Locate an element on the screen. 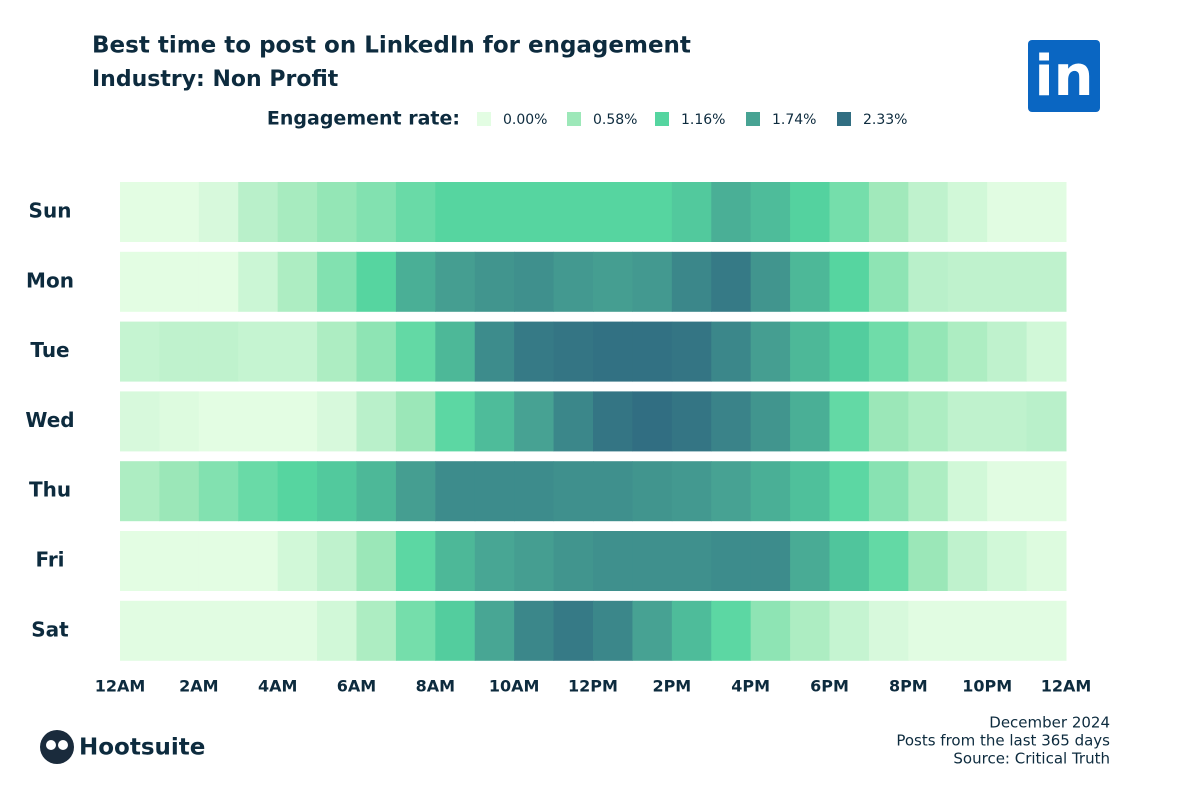 The width and height of the screenshot is (1200, 800). x-tick-label: 12PM is located at coordinates (593, 686).